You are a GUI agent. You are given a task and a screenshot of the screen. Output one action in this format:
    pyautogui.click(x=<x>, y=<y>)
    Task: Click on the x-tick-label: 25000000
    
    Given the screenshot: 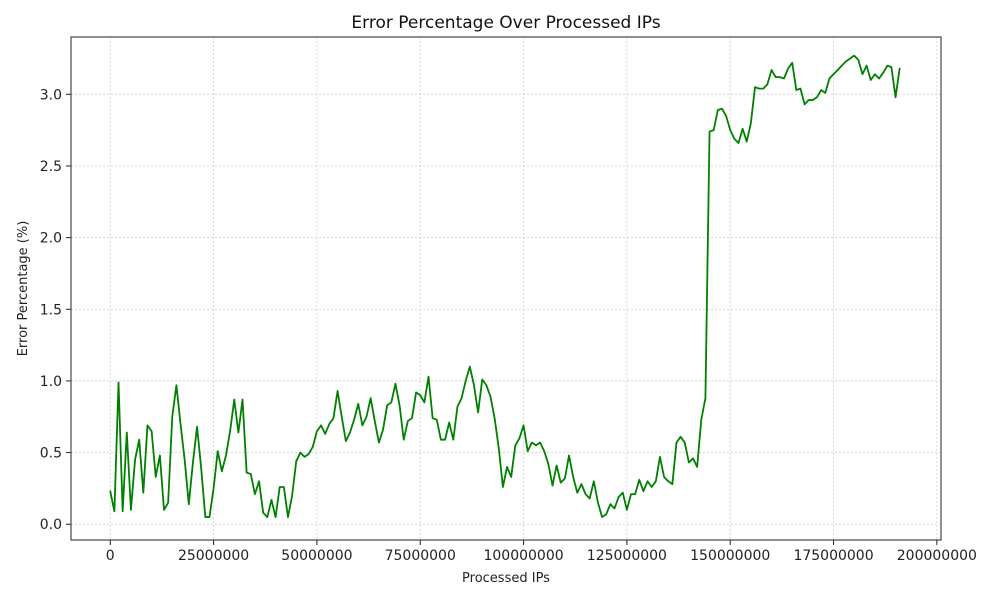 What is the action you would take?
    pyautogui.click(x=213, y=556)
    